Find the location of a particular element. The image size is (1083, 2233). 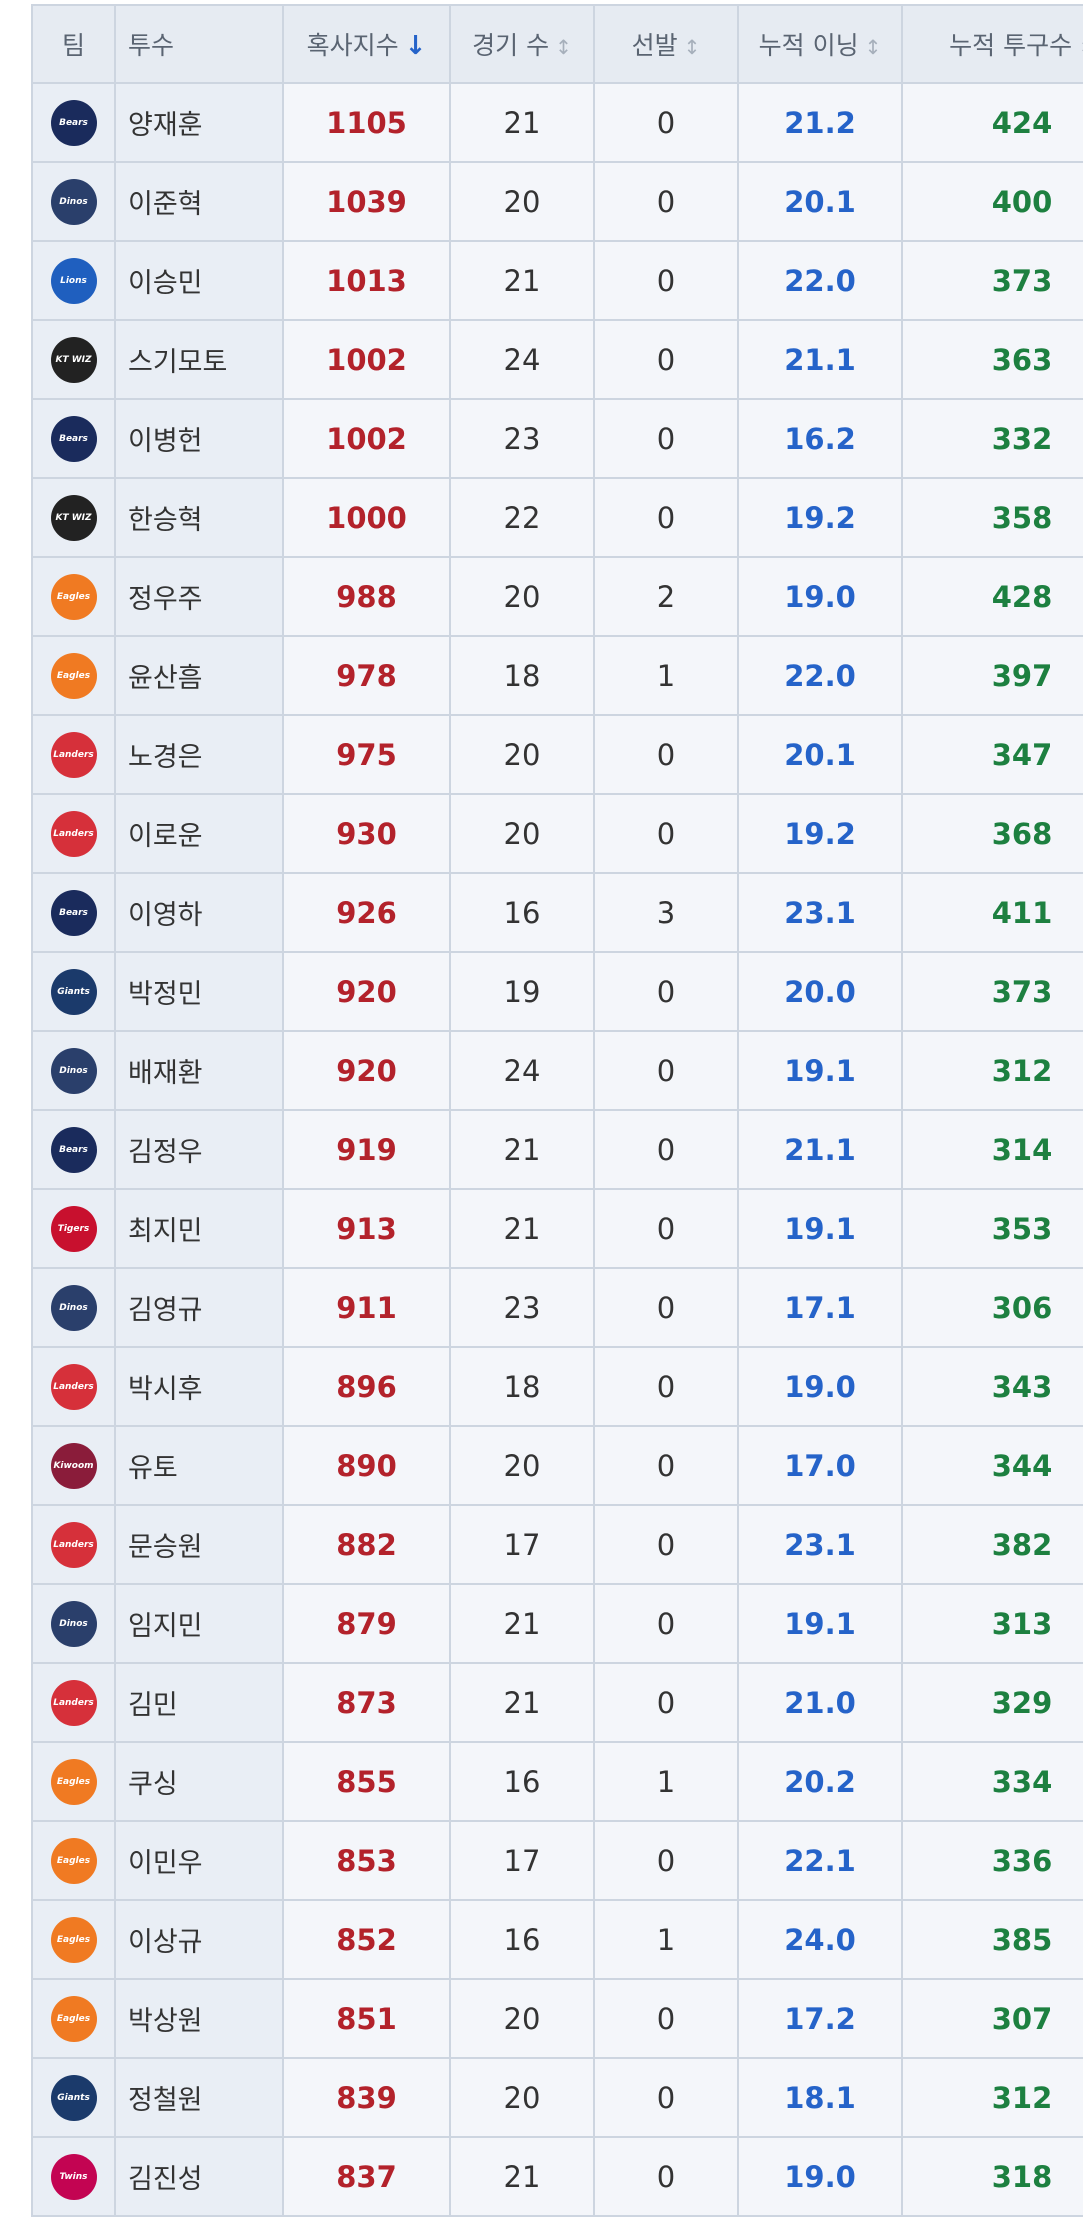

sort-icon: ↓ is located at coordinates (415, 46).